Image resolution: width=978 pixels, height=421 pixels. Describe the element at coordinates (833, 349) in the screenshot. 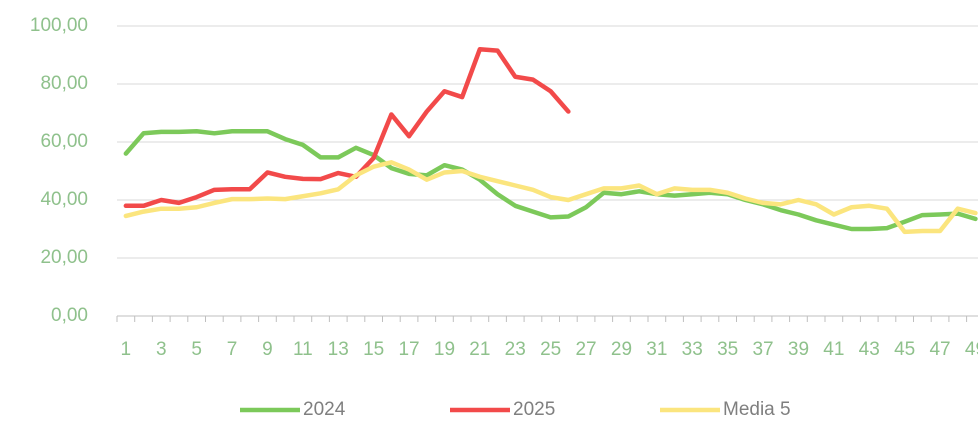

I see `x-tick-label: 41` at that location.